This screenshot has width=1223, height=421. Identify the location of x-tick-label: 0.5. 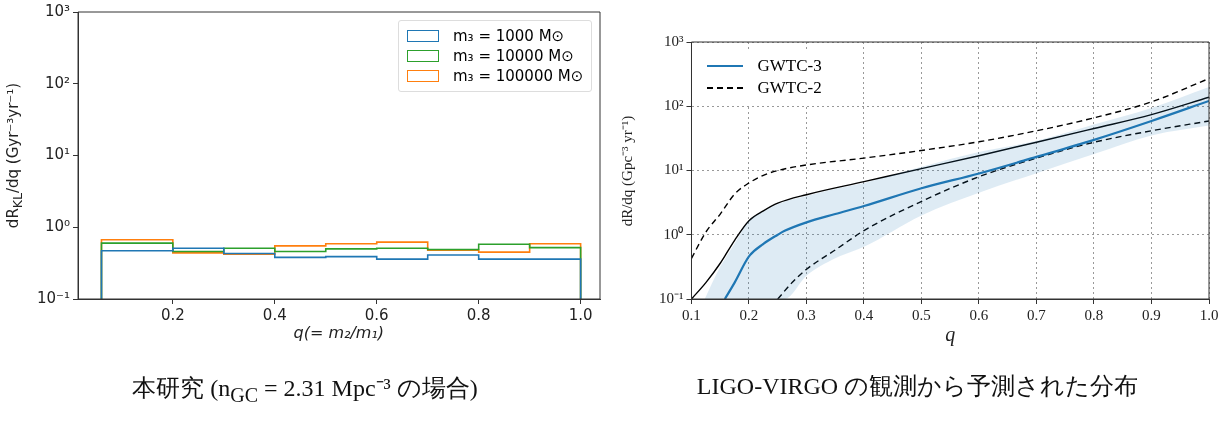
(921, 314).